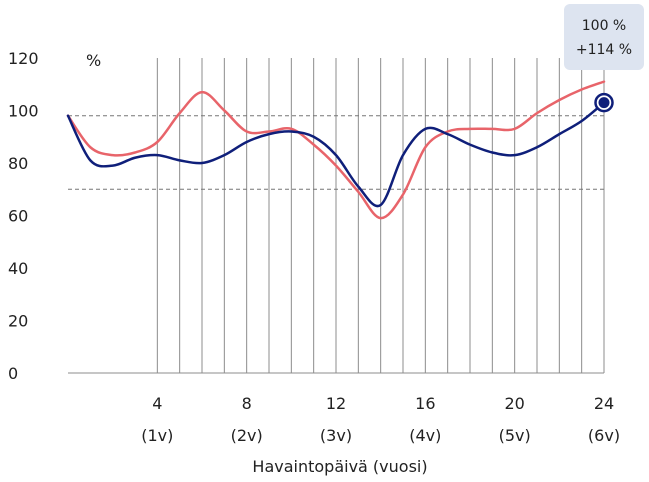 Image resolution: width=649 pixels, height=482 pixels. Describe the element at coordinates (13, 373) in the screenshot. I see `y-tick-label: 0` at that location.